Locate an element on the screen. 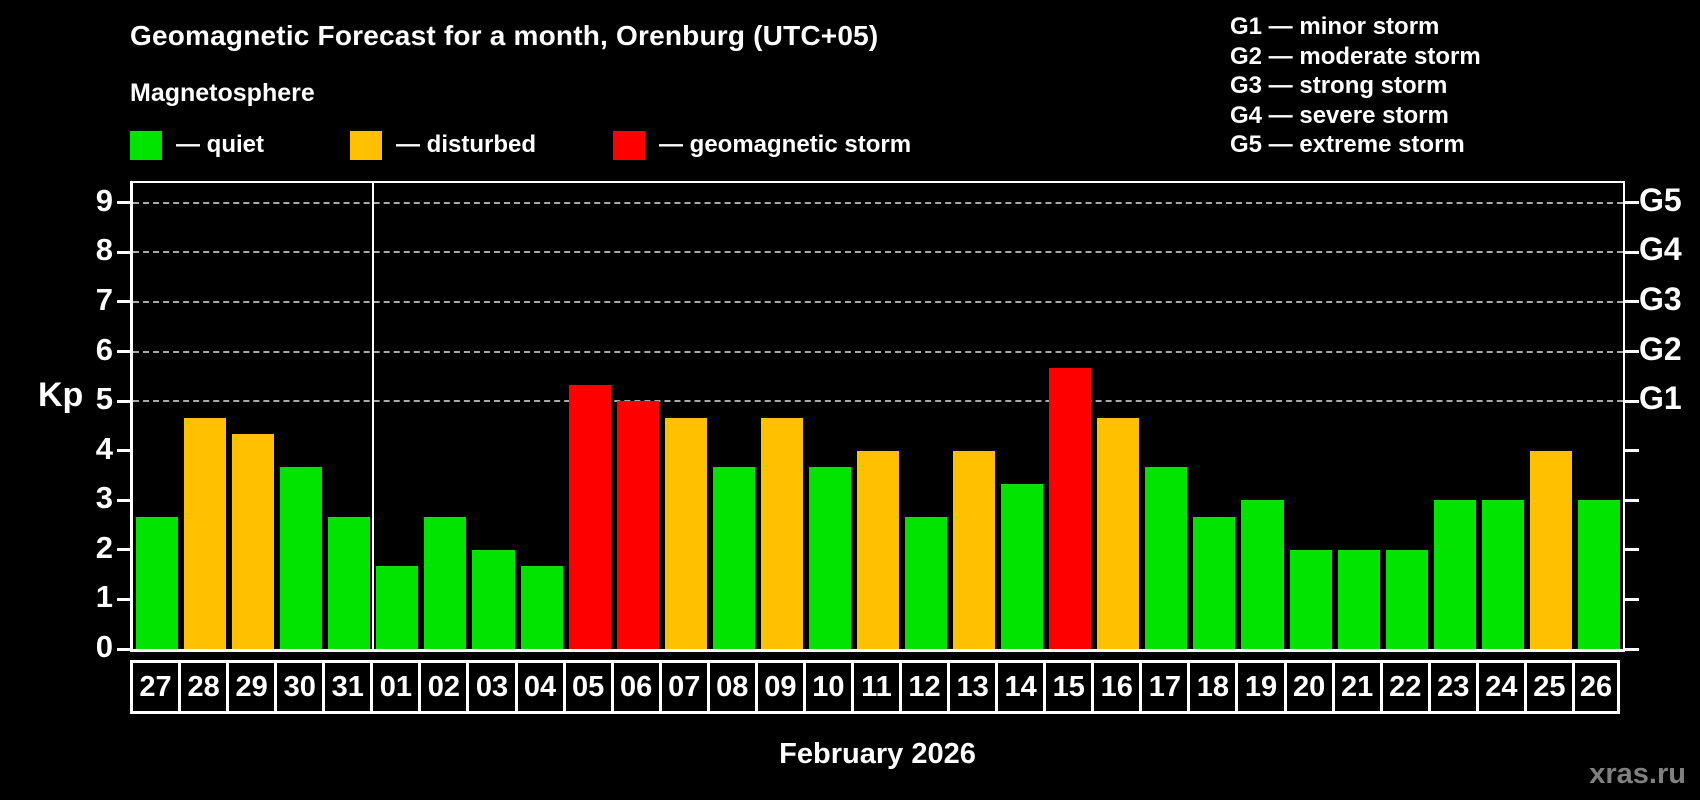 The height and width of the screenshot is (800, 1700). storm-scale-g5: G5 — extreme storm is located at coordinates (1347, 144).